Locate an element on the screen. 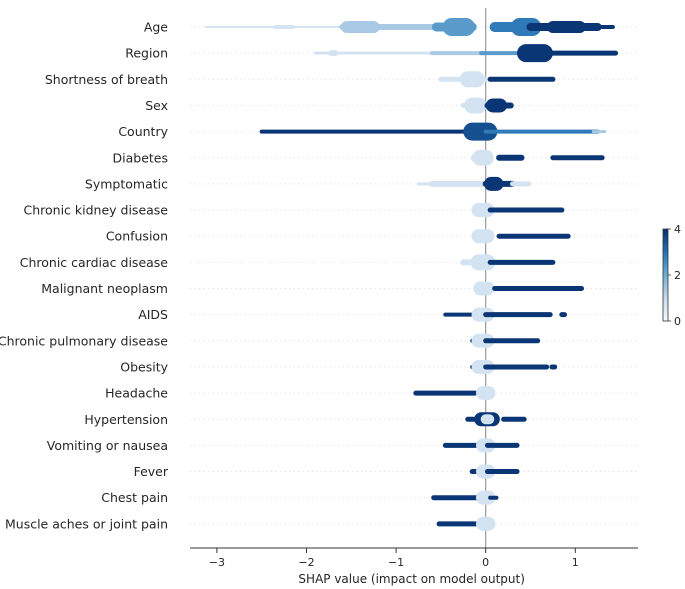 This screenshot has width=685, height=589. feature-label: Obesity is located at coordinates (144, 366).